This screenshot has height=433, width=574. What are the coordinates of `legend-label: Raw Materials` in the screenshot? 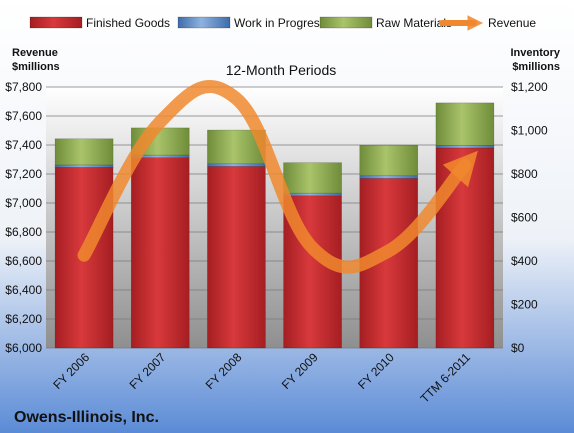 It's located at (414, 23).